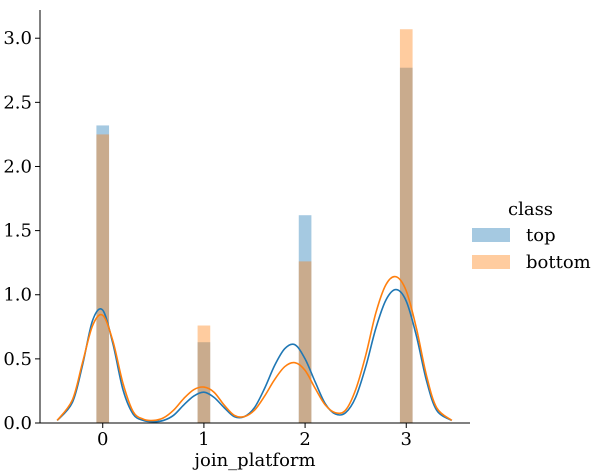 This screenshot has height=475, width=601. What do you see at coordinates (17, 295) in the screenshot?
I see `y-tick-label: 1.0` at bounding box center [17, 295].